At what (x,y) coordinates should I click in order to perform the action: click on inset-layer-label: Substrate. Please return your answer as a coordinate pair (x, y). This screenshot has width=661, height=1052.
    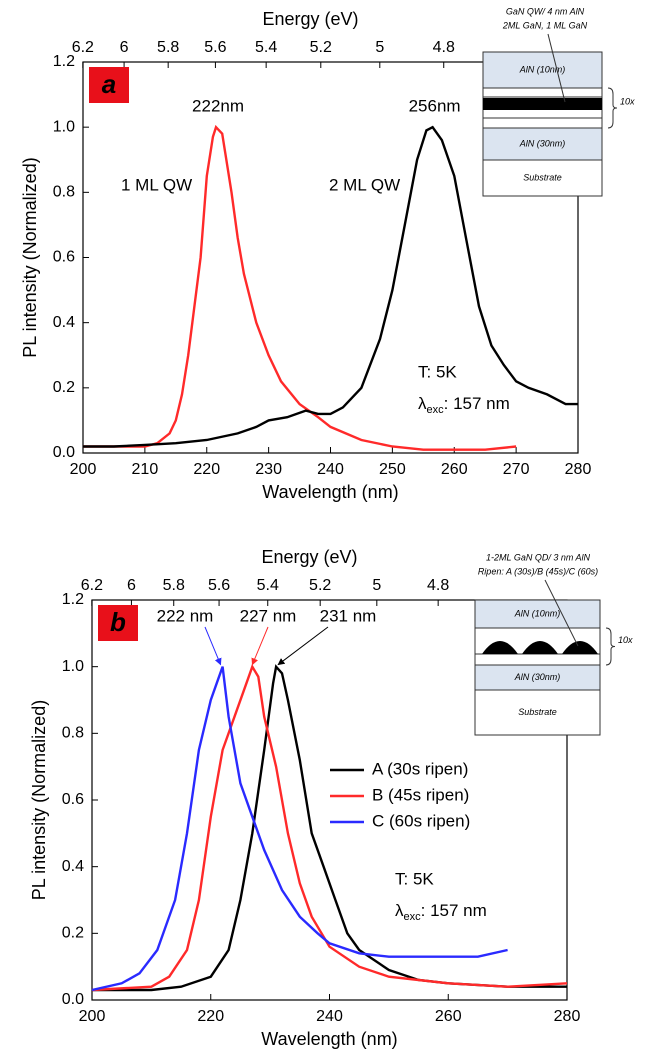
    Looking at the image, I should click on (537, 712).